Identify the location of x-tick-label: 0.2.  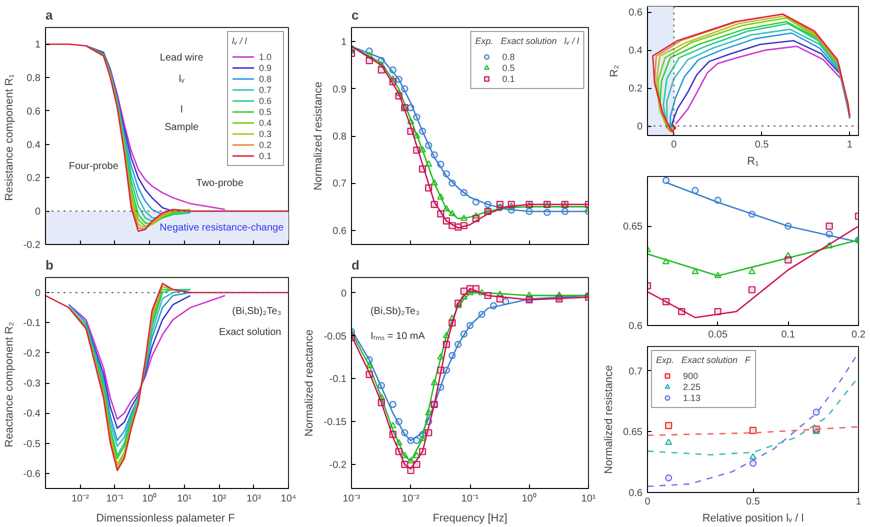
(859, 335).